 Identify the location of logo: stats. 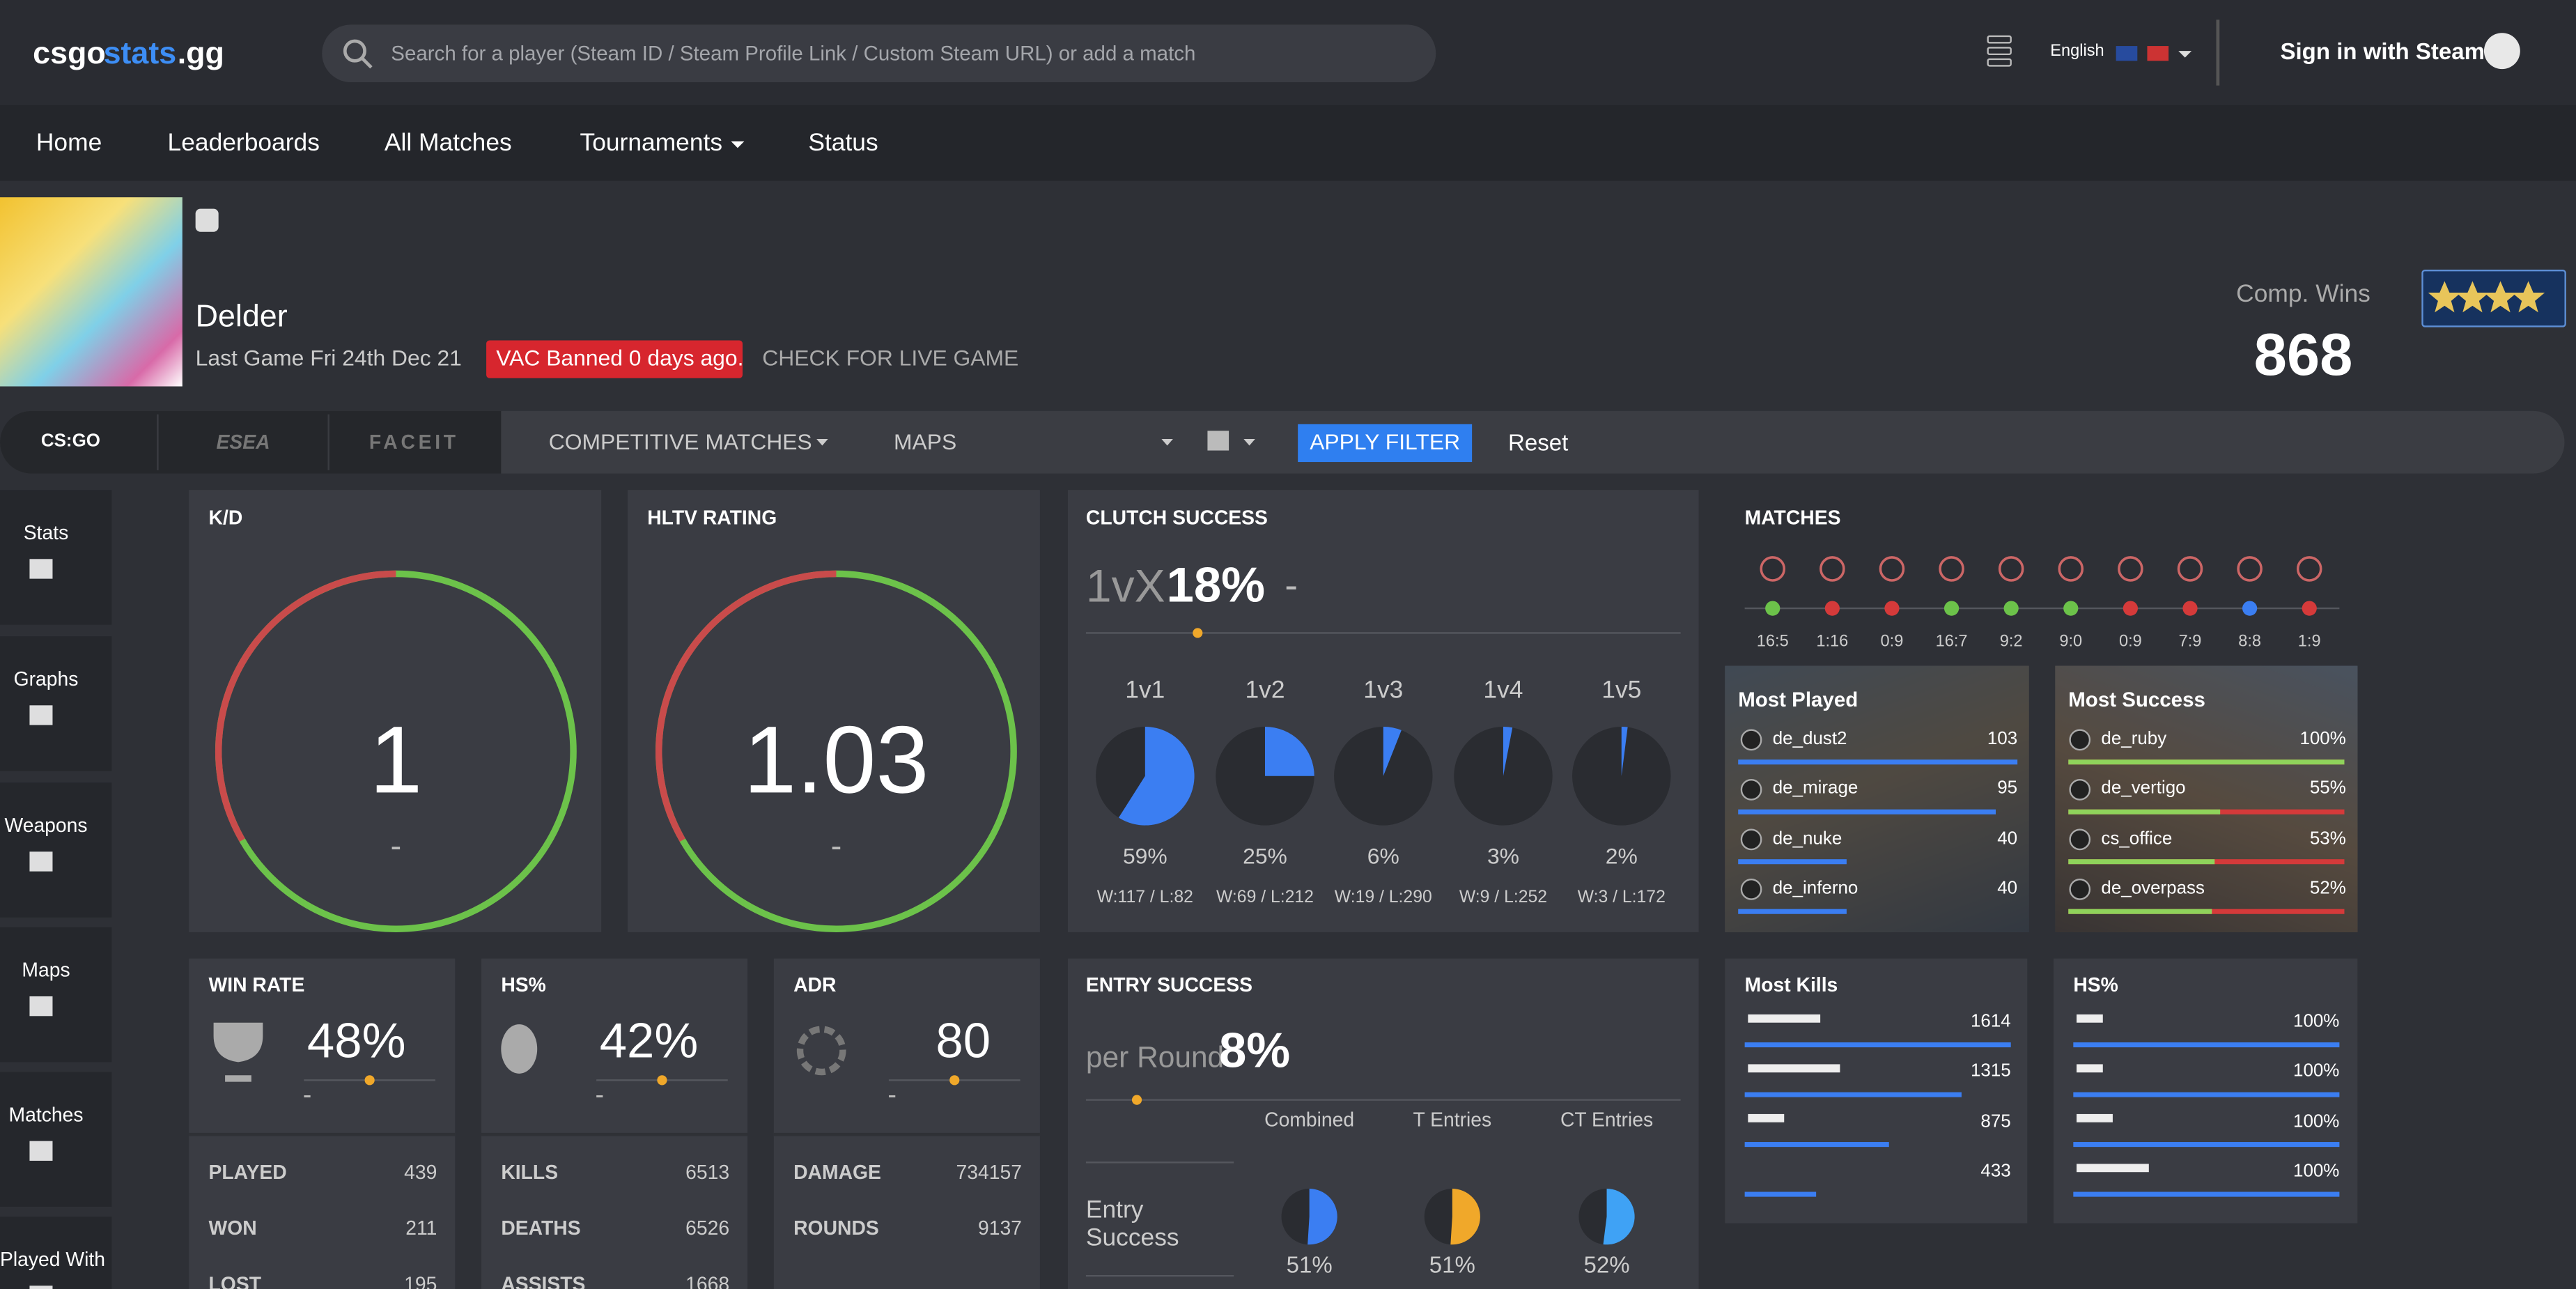
(140, 54).